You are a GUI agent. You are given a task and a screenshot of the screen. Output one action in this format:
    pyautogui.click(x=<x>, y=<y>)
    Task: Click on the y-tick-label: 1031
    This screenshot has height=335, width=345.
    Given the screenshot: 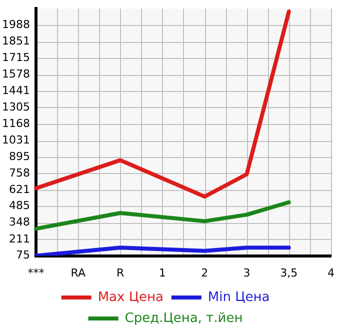 What is the action you would take?
    pyautogui.click(x=16, y=139)
    